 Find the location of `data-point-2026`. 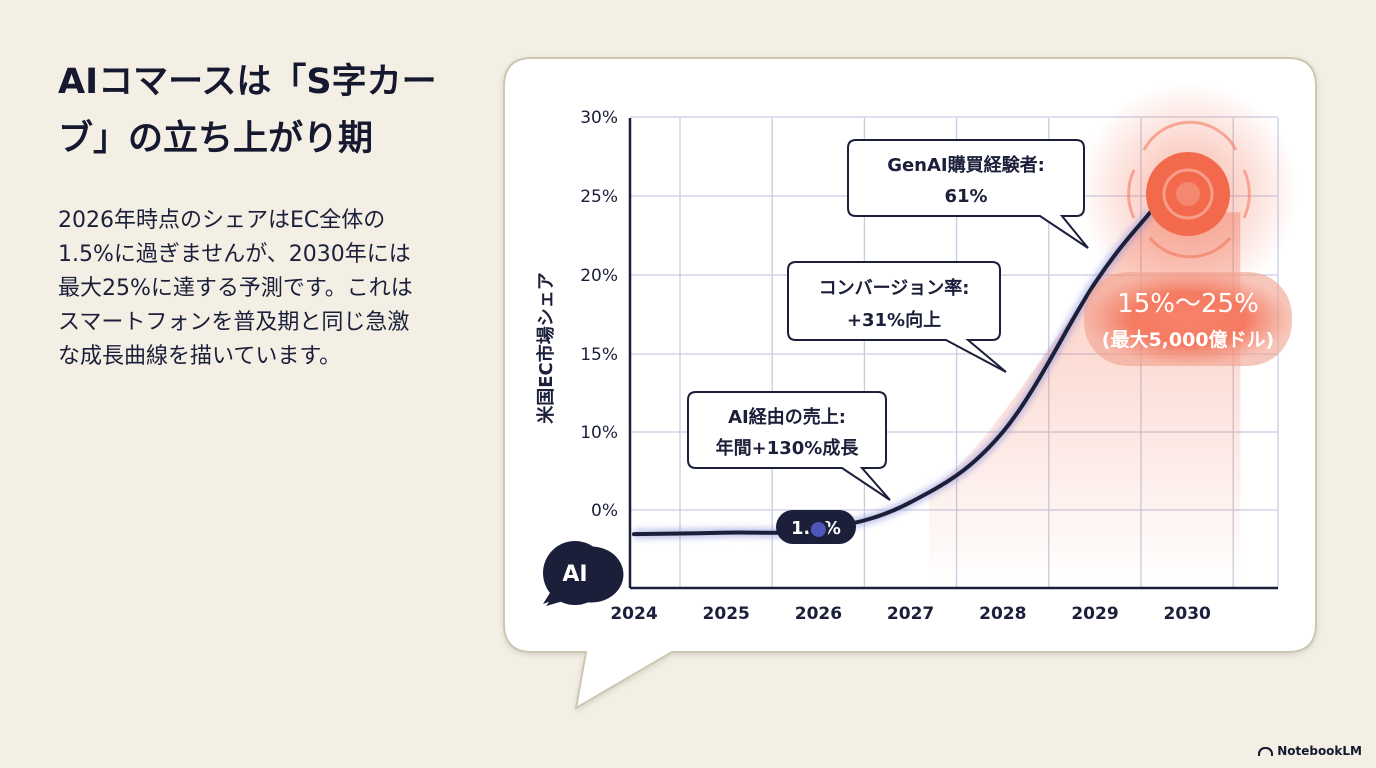

data-point-2026 is located at coordinates (818, 529).